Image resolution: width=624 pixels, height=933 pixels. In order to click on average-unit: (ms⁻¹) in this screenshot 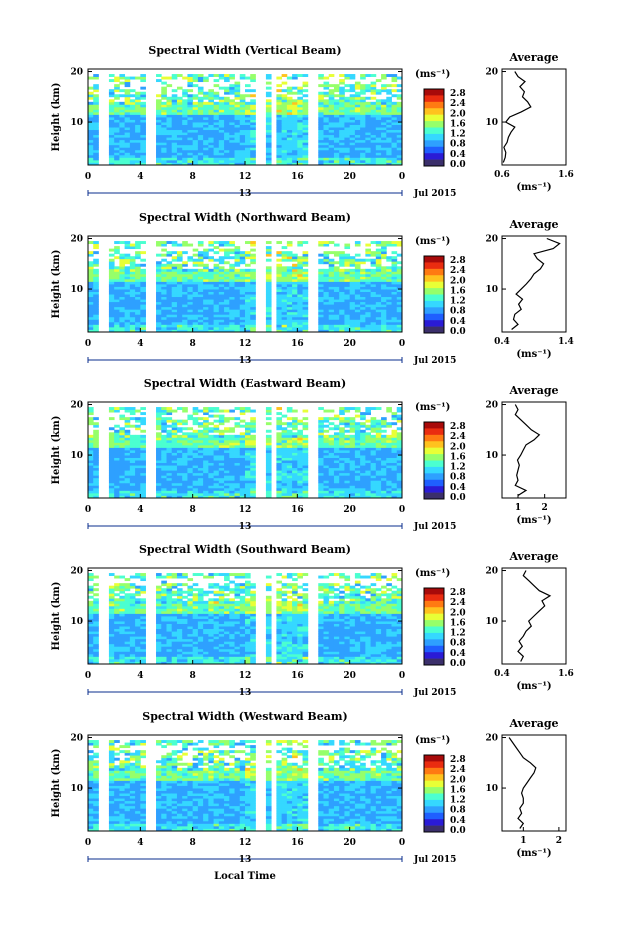, I will do `click(533, 187)`.